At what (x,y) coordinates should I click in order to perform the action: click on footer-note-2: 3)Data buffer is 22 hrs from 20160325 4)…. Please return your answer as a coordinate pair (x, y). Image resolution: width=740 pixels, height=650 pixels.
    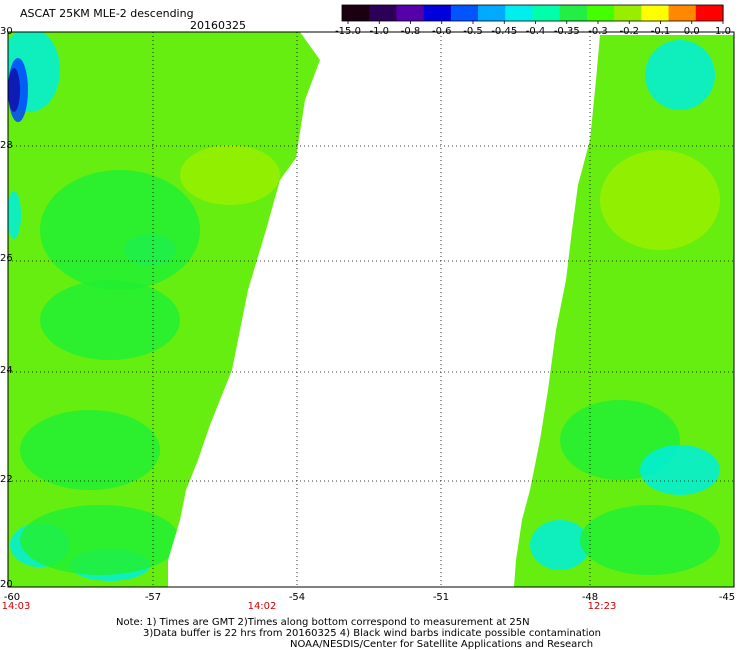
    Looking at the image, I should click on (372, 633).